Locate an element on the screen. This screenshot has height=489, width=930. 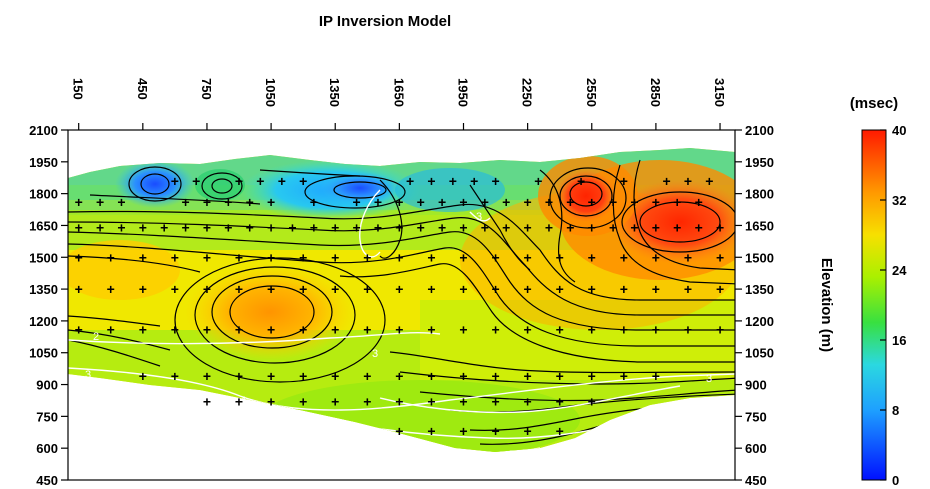
colorbar-label: (msec) is located at coordinates (874, 103).